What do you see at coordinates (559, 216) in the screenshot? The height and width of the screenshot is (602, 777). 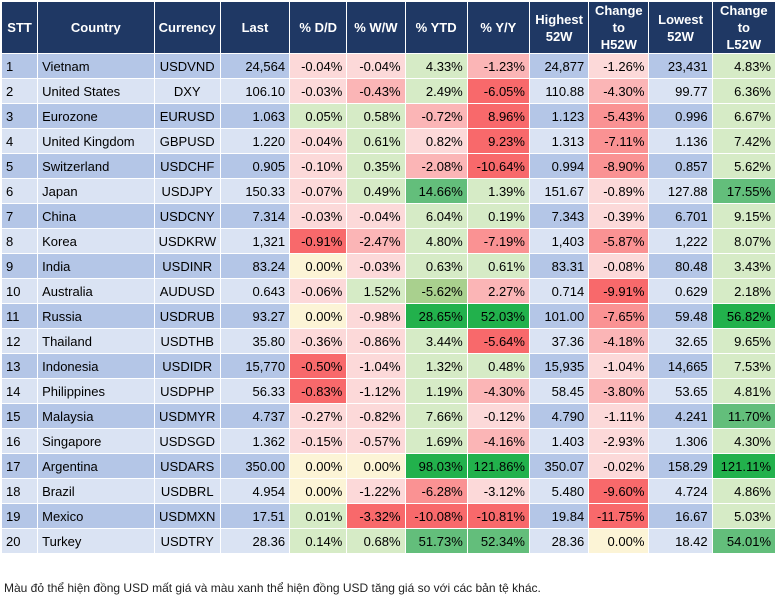 I see `cell-high52w: 7.343` at bounding box center [559, 216].